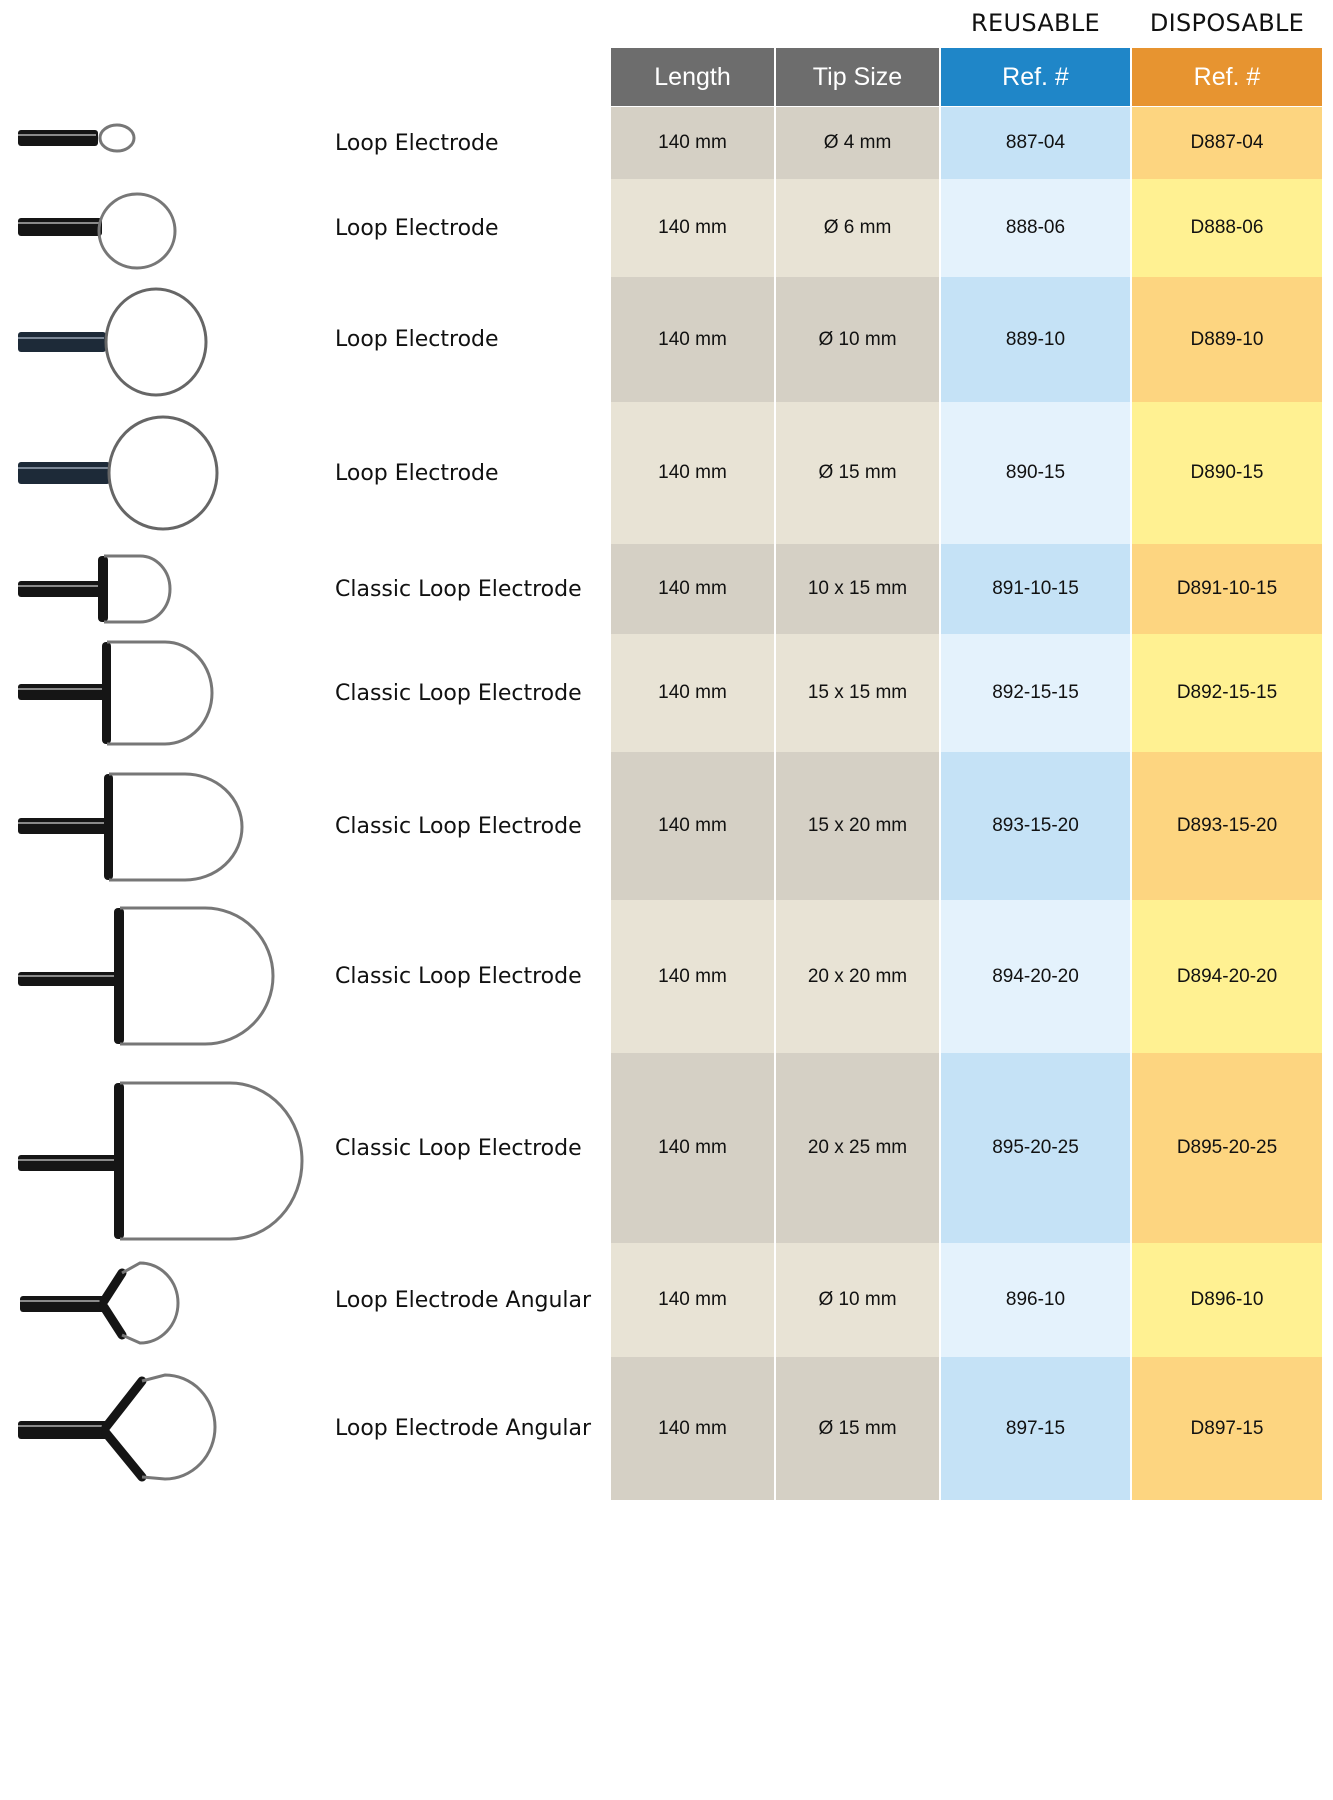 The height and width of the screenshot is (1800, 1333). I want to click on ref-disposable-cell: D895-20-25, so click(1227, 1148).